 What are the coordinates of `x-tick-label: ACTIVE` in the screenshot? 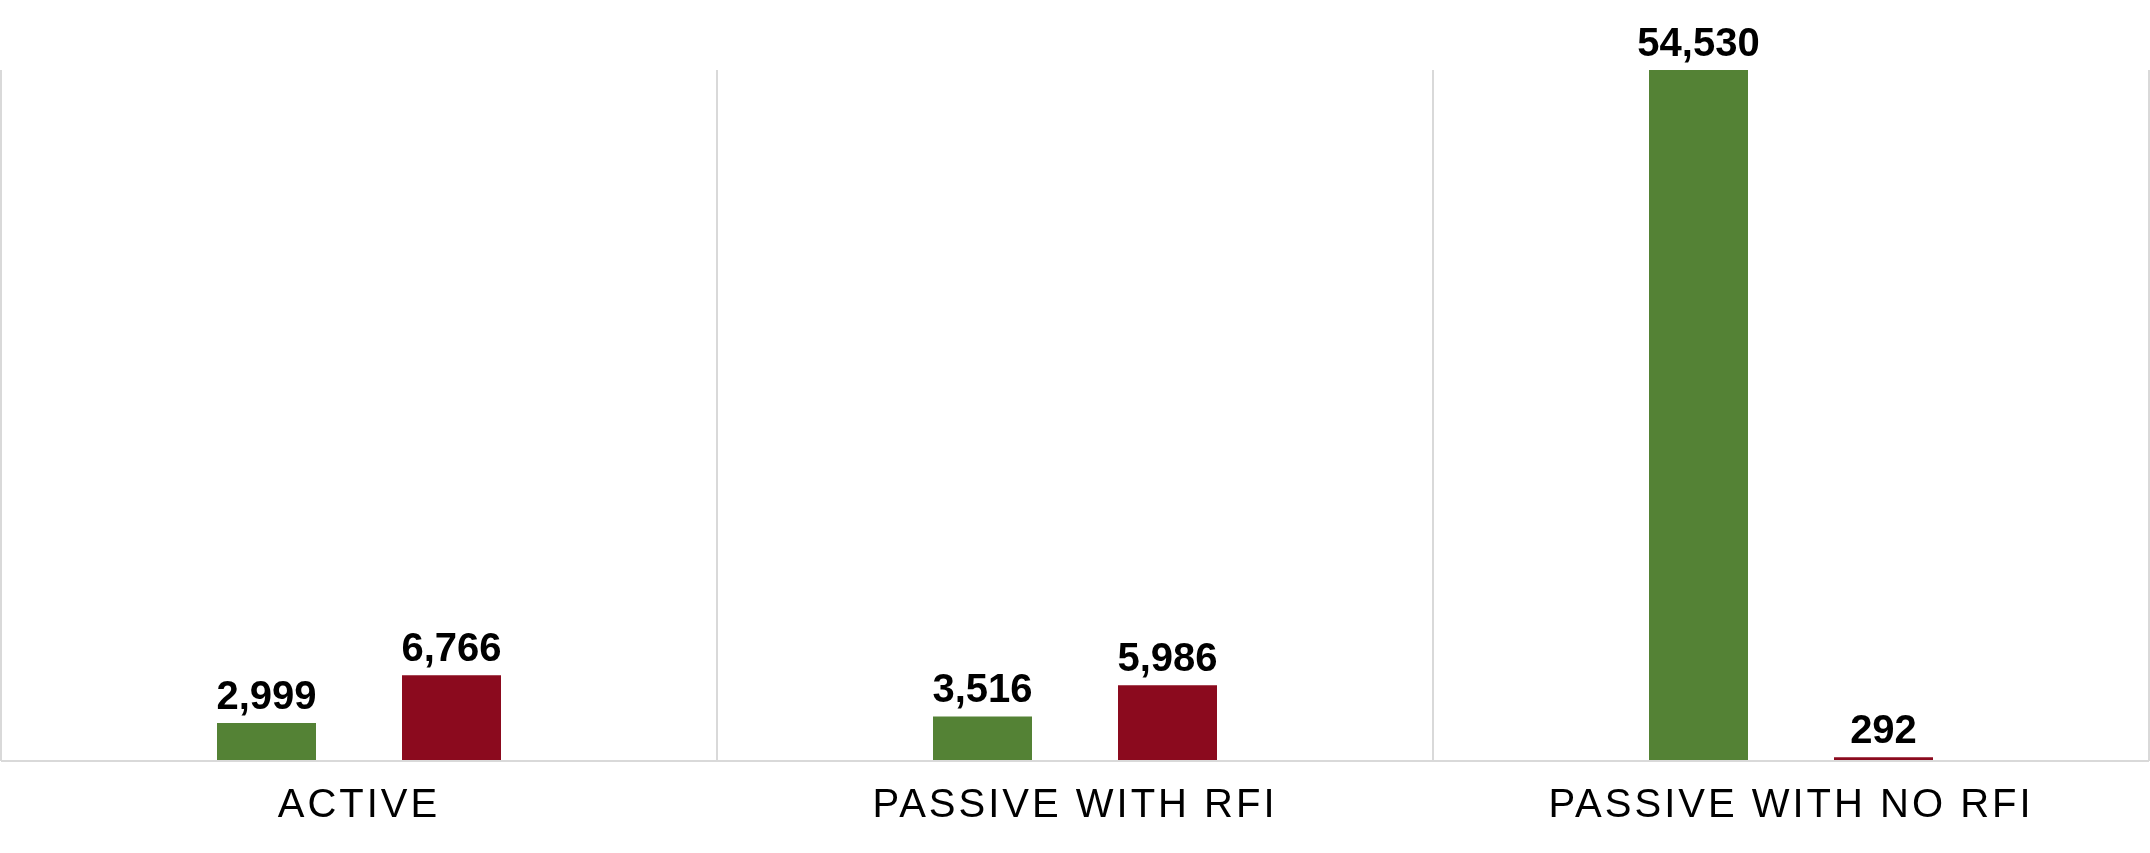 It's located at (359, 803).